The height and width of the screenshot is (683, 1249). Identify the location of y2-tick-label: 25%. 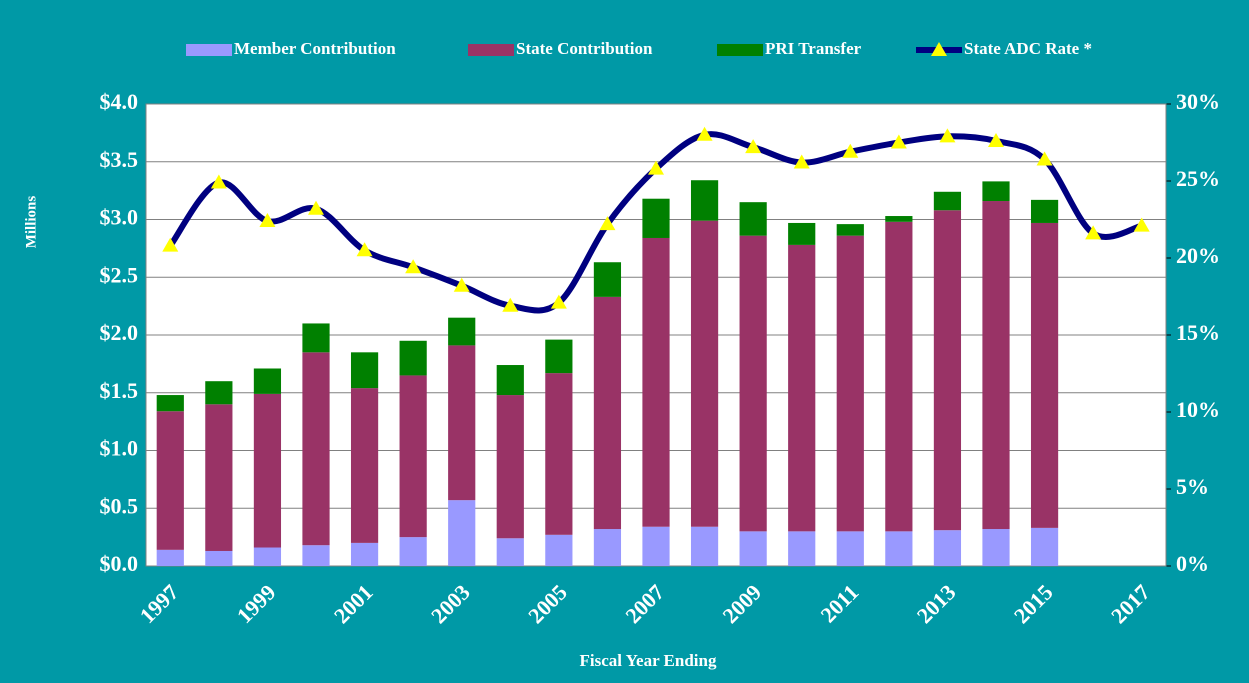
(1198, 178).